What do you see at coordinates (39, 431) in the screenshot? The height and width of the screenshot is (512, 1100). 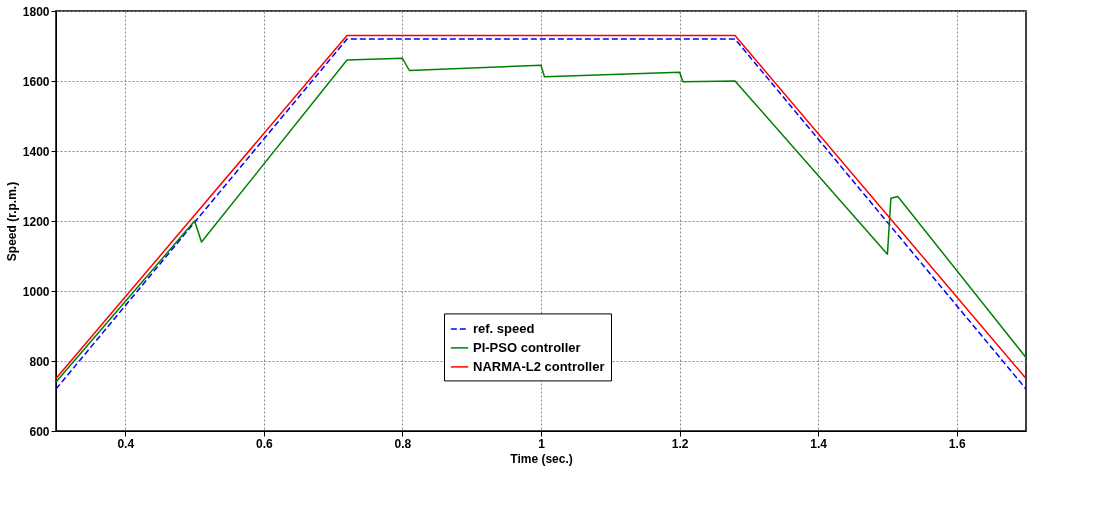 I see `y-tick-label: 600` at bounding box center [39, 431].